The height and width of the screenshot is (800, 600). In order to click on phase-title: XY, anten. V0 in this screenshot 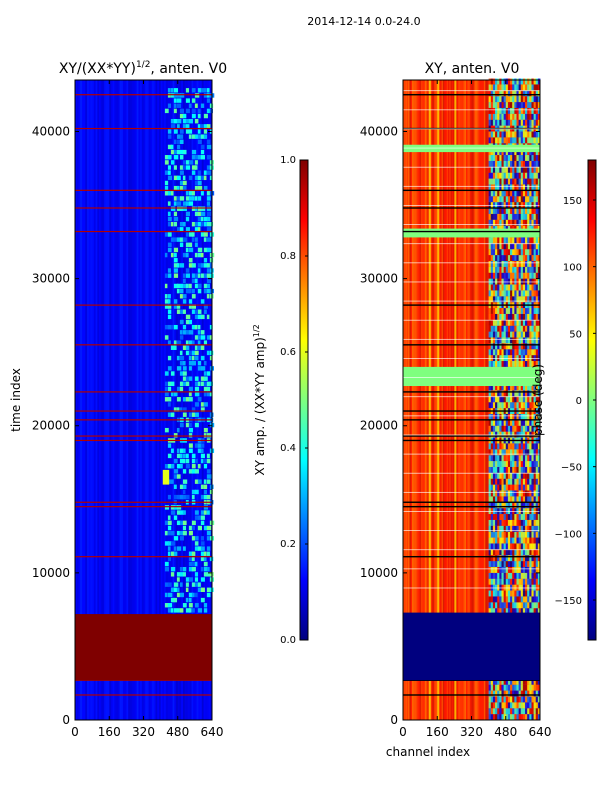, I will do `click(472, 69)`.